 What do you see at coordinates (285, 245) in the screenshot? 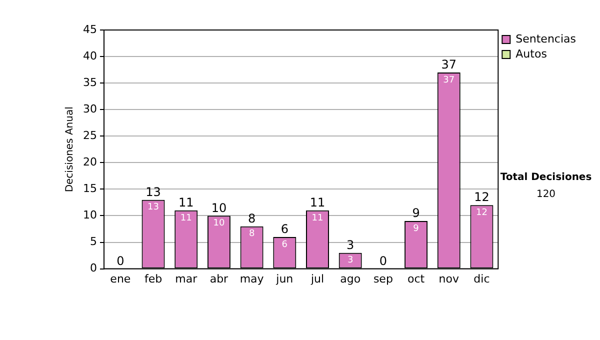
I see `data-label: 6` at bounding box center [285, 245].